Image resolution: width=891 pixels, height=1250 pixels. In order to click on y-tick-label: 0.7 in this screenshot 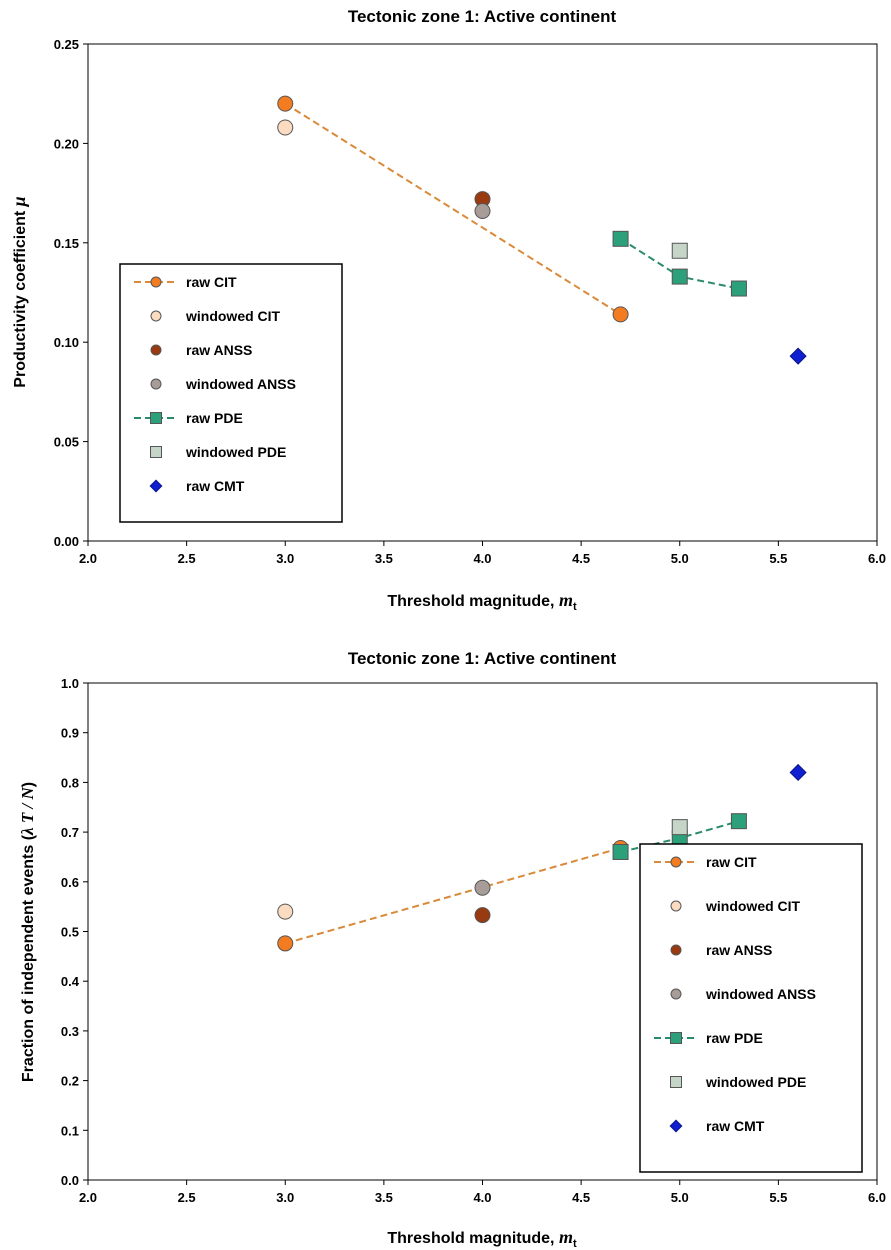, I will do `click(70, 832)`.